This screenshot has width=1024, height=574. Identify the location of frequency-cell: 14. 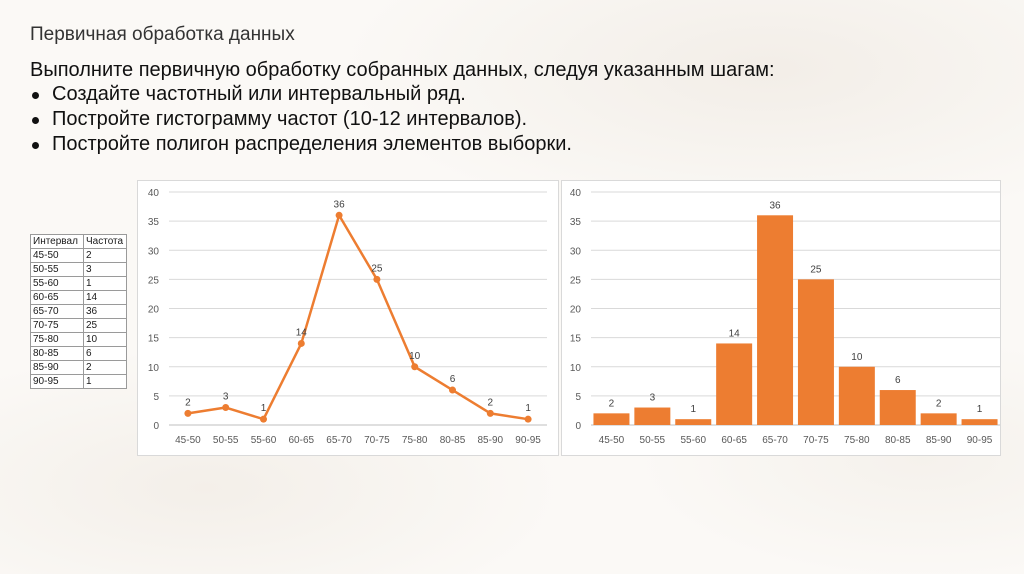
(105, 297).